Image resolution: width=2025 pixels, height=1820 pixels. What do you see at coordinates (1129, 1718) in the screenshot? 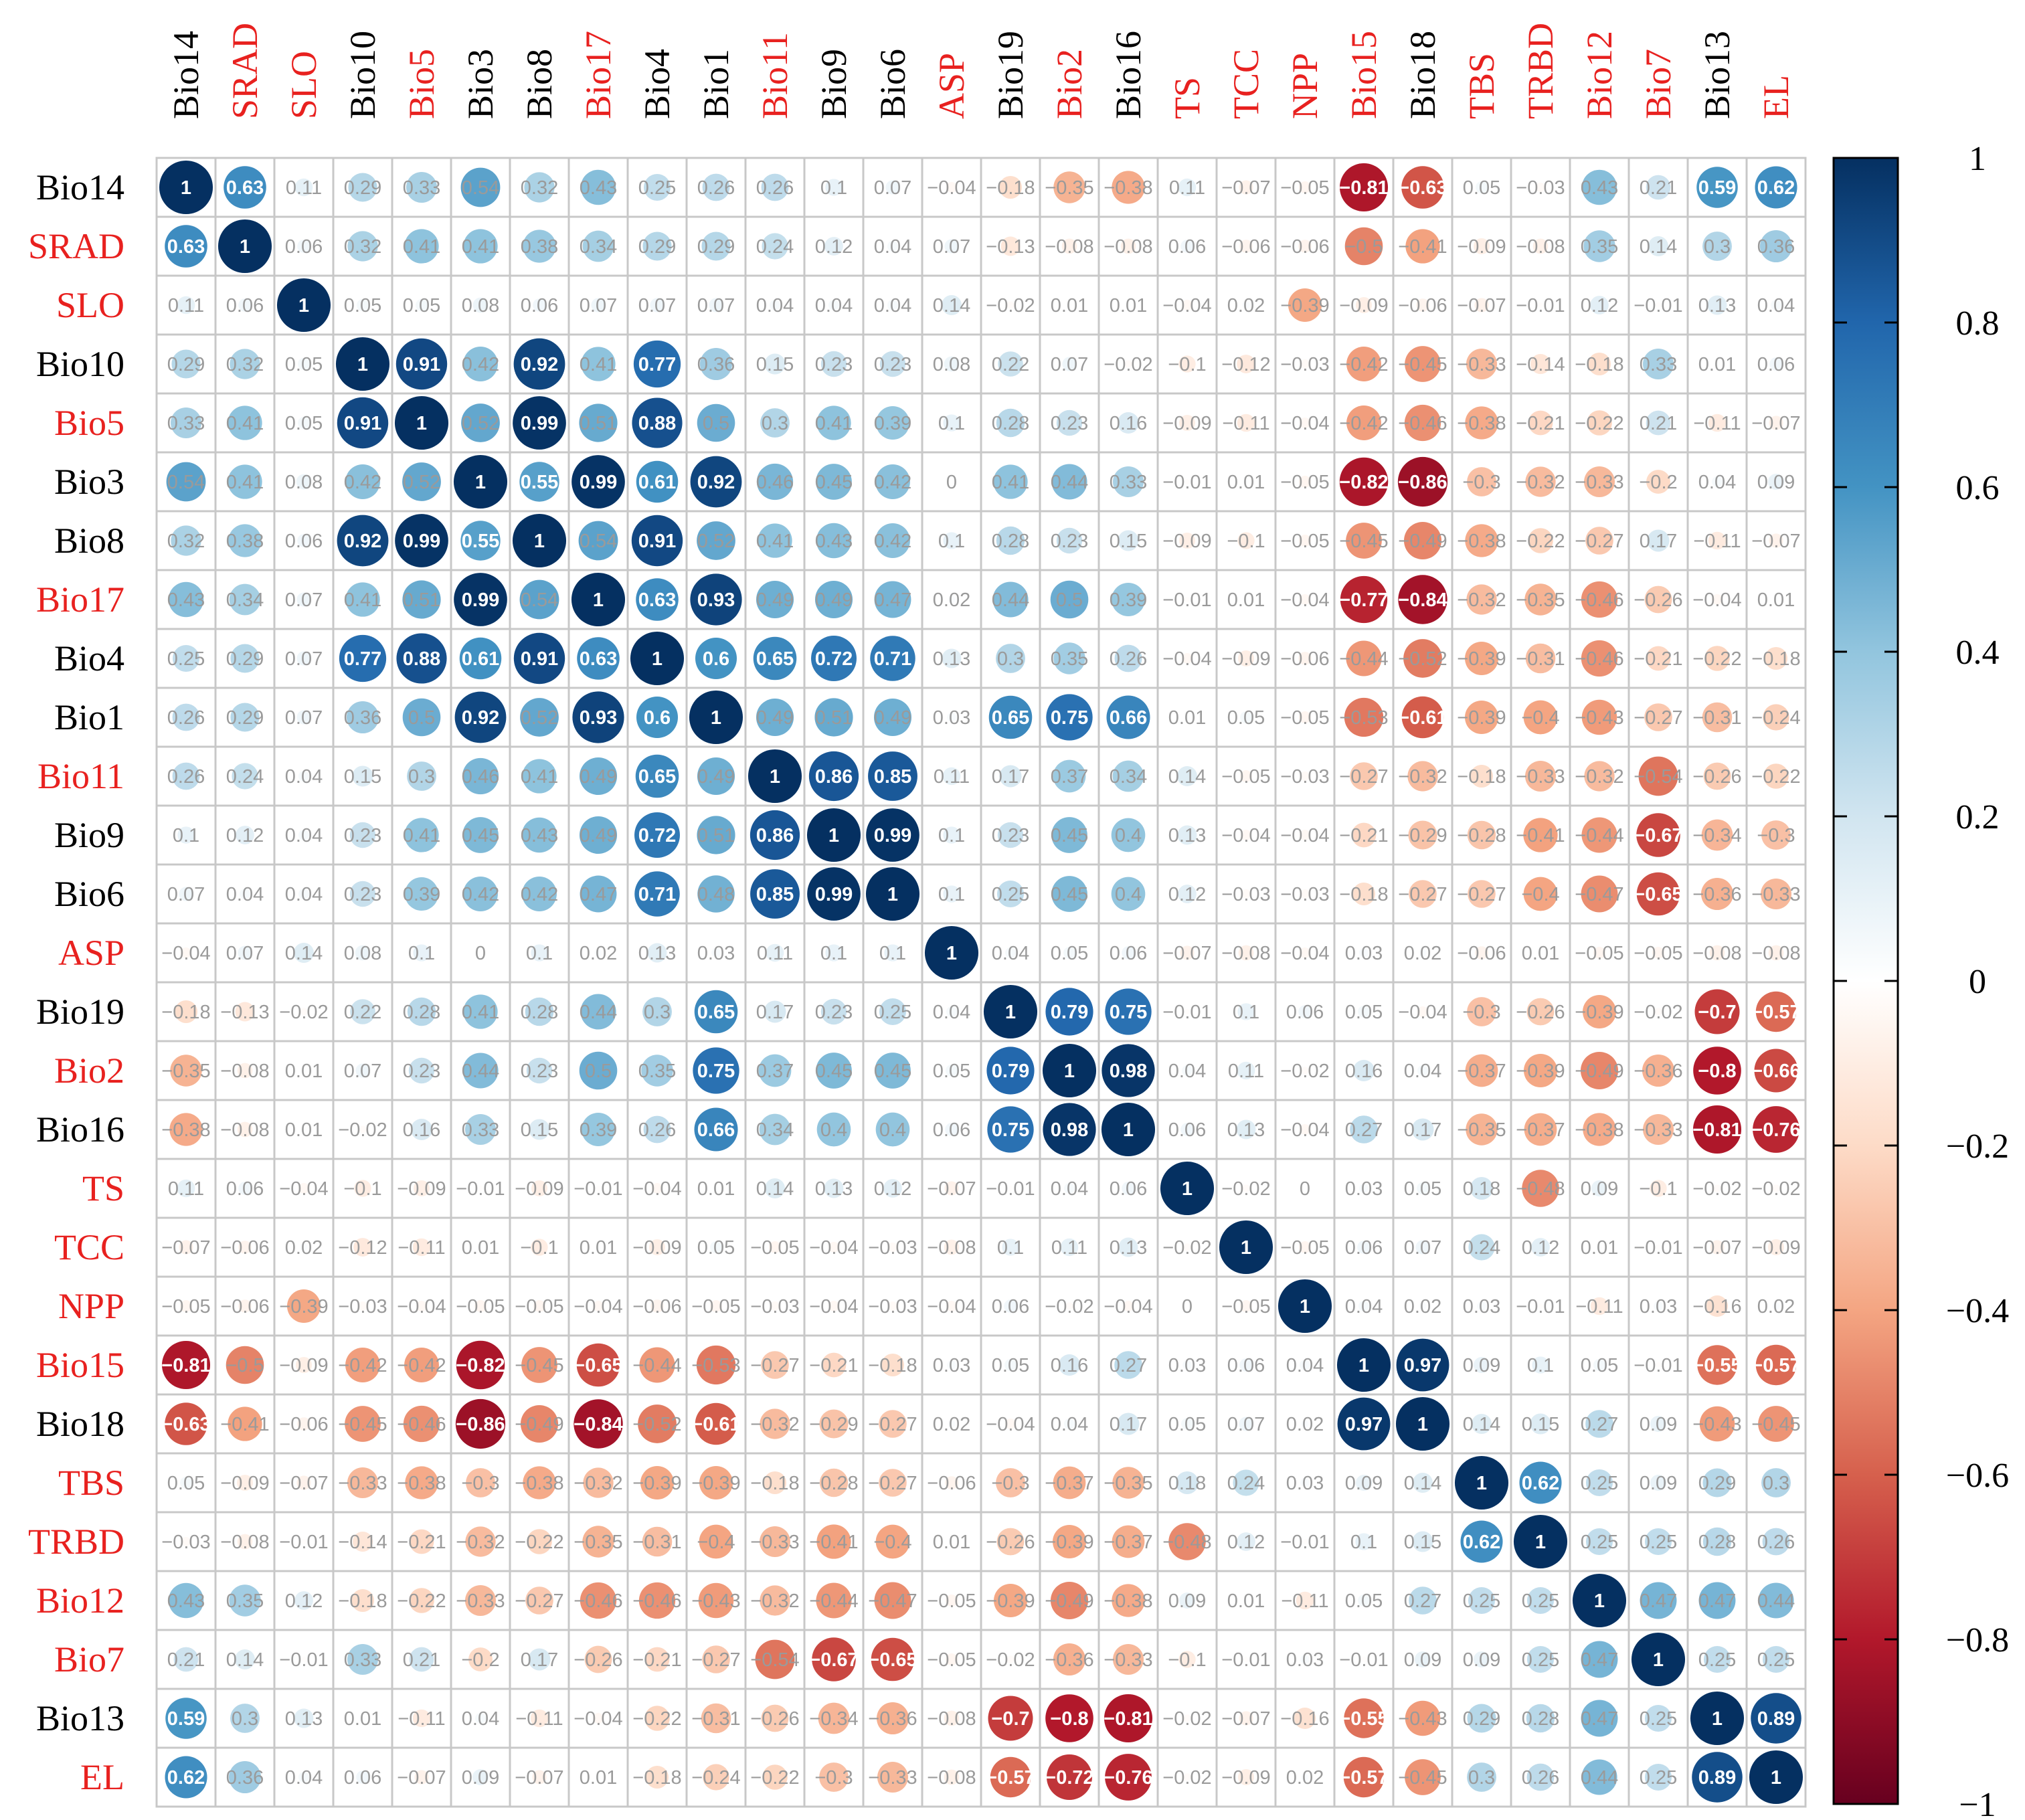
I see `corr-circle-Bio13-Bio16` at bounding box center [1129, 1718].